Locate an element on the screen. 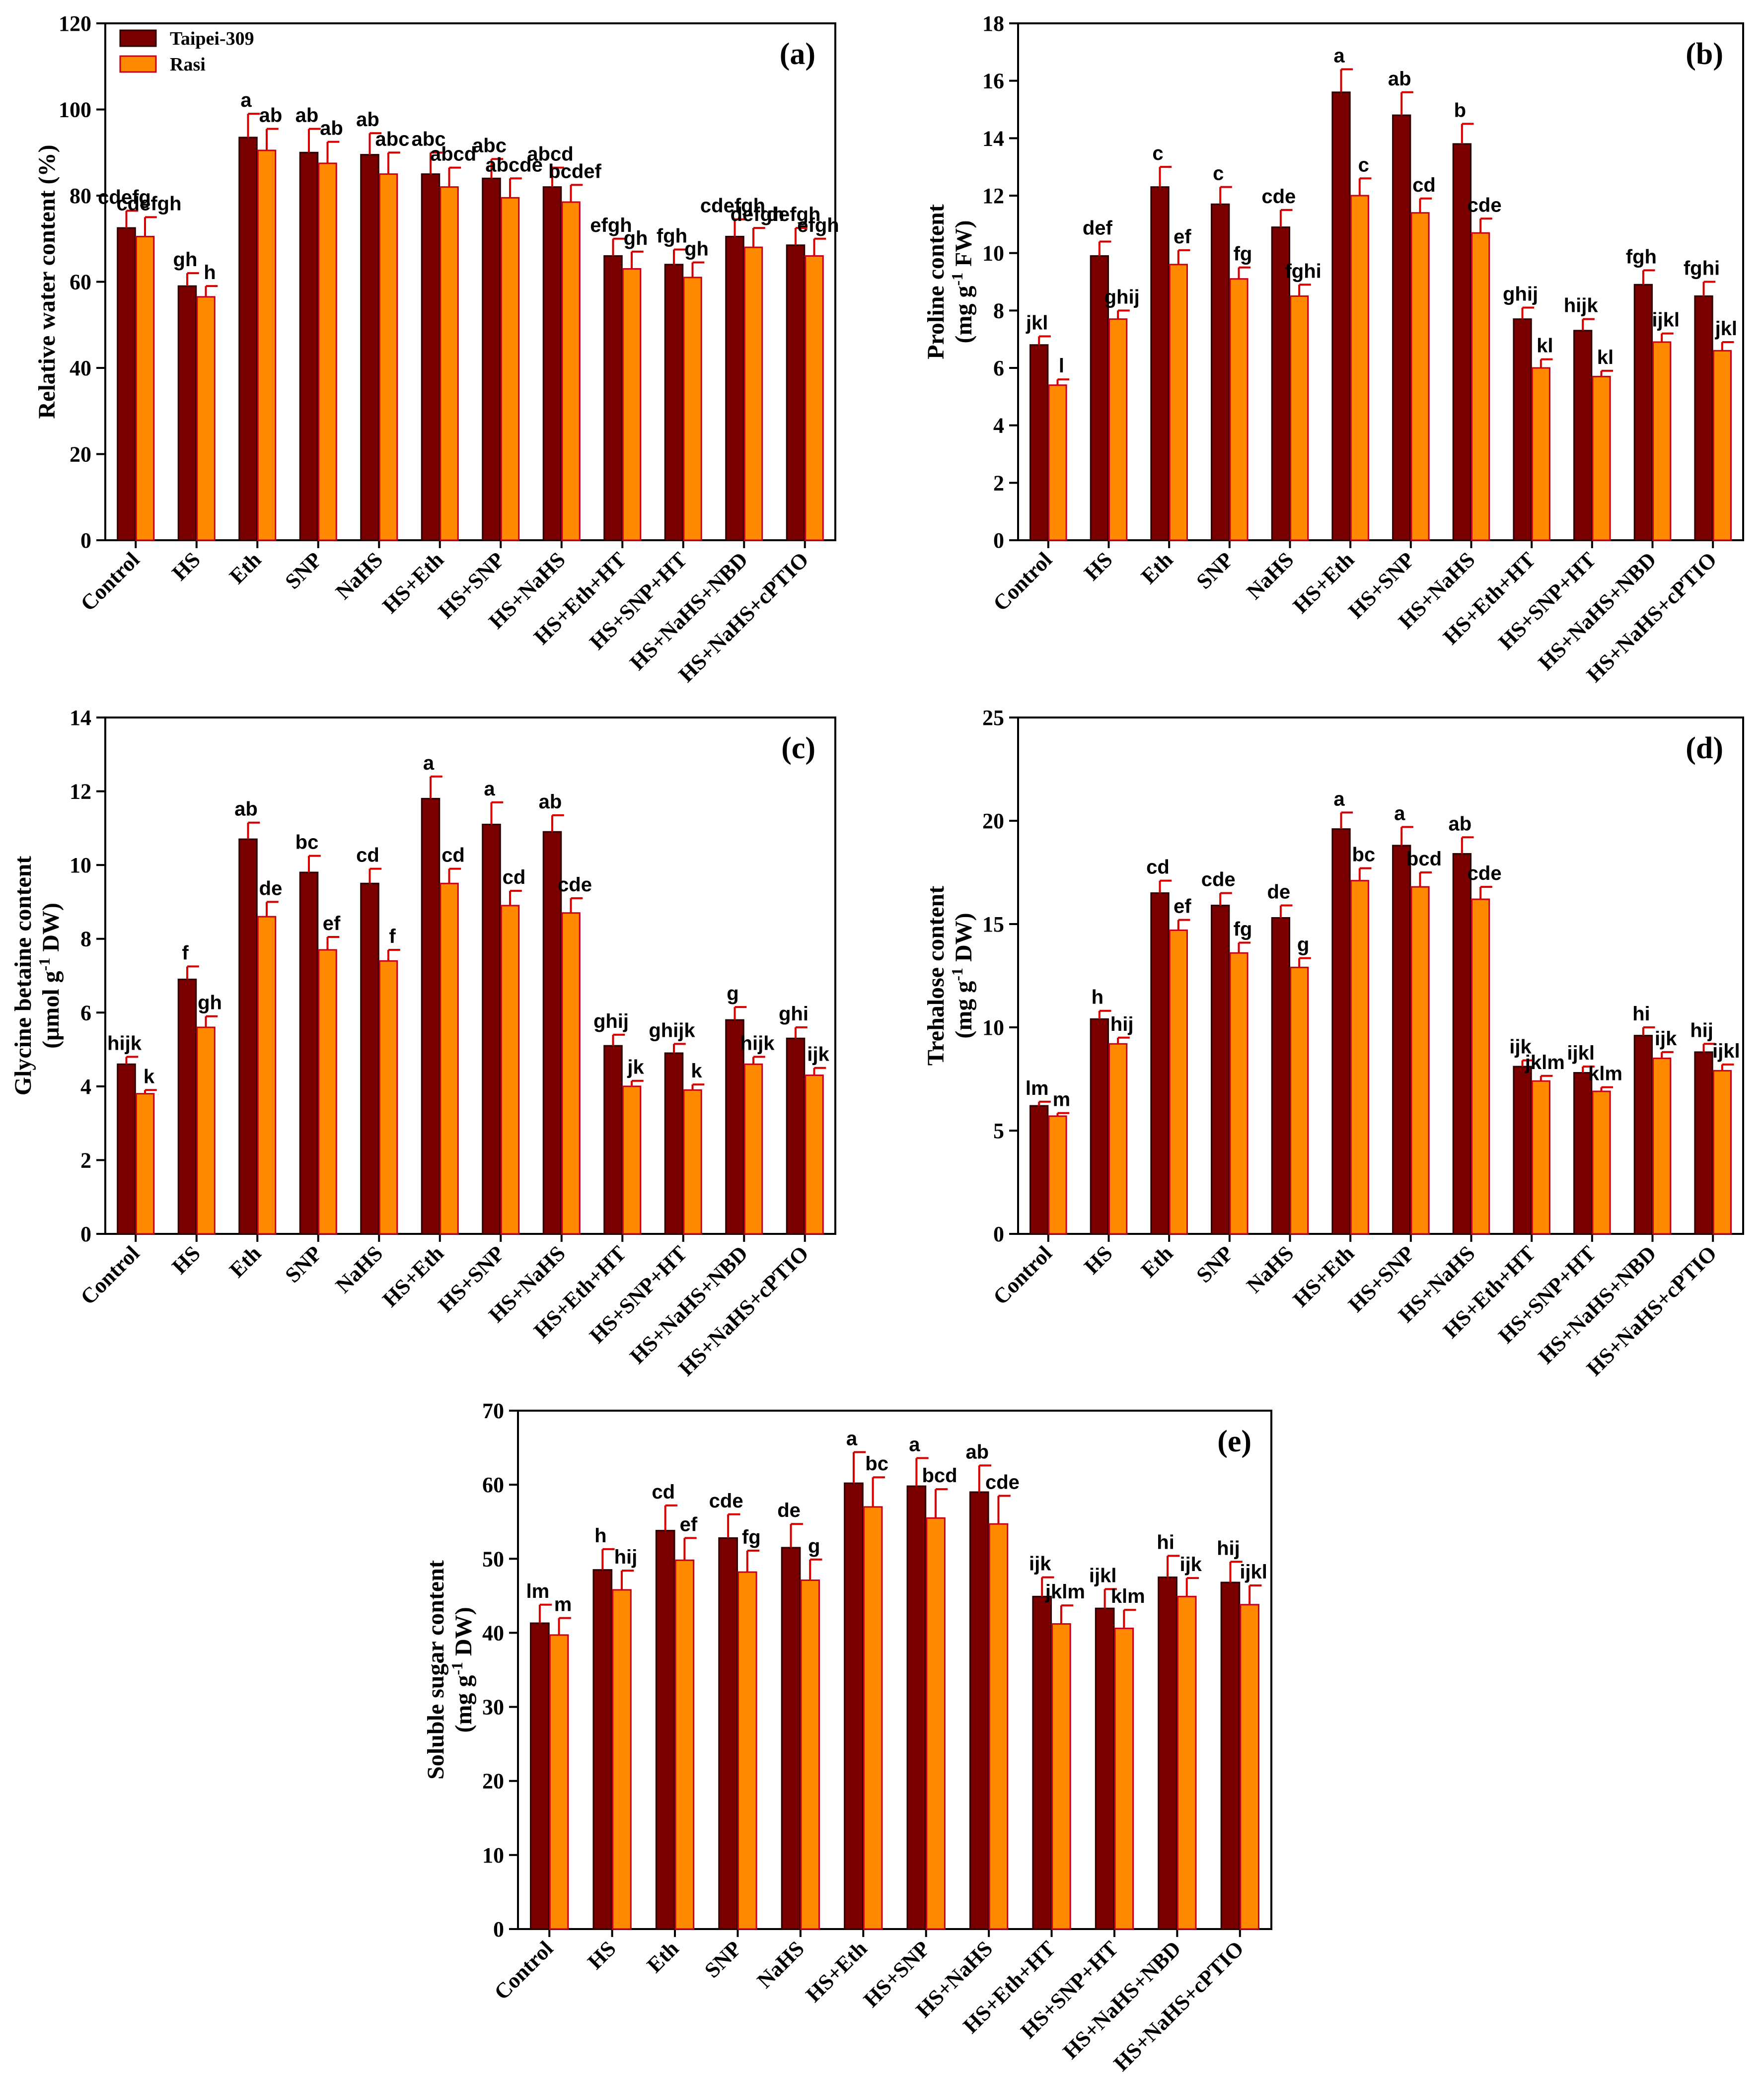 This screenshot has width=1764, height=2079. y-axis-label-line1: Trehalose content is located at coordinates (936, 976).